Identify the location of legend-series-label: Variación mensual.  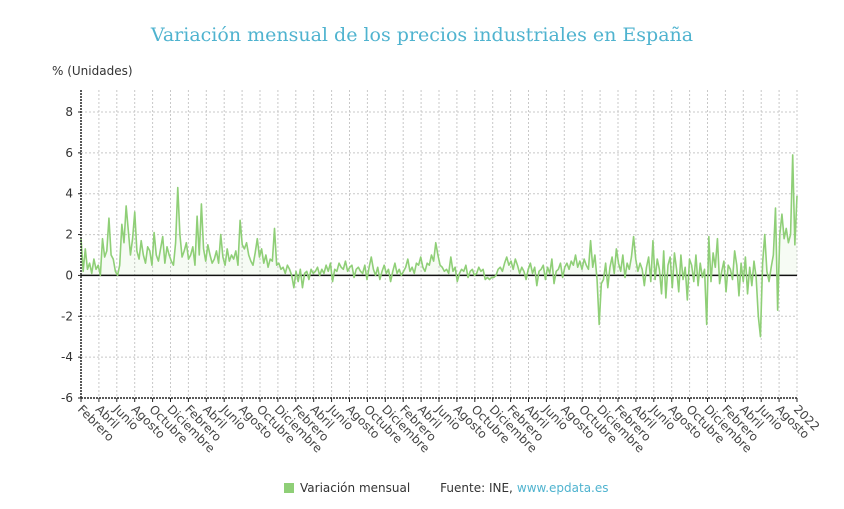
(355, 488).